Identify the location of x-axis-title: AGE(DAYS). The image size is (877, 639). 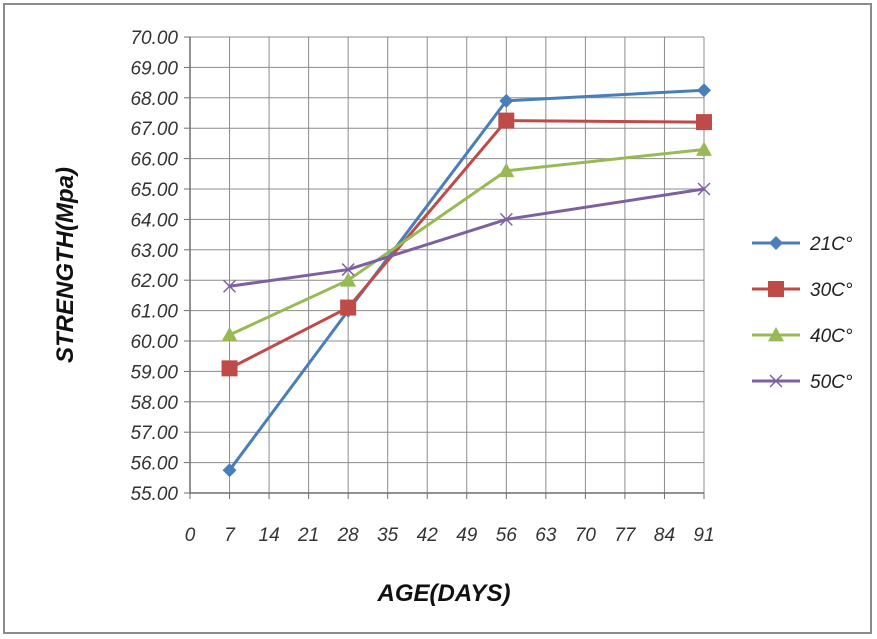
(444, 593).